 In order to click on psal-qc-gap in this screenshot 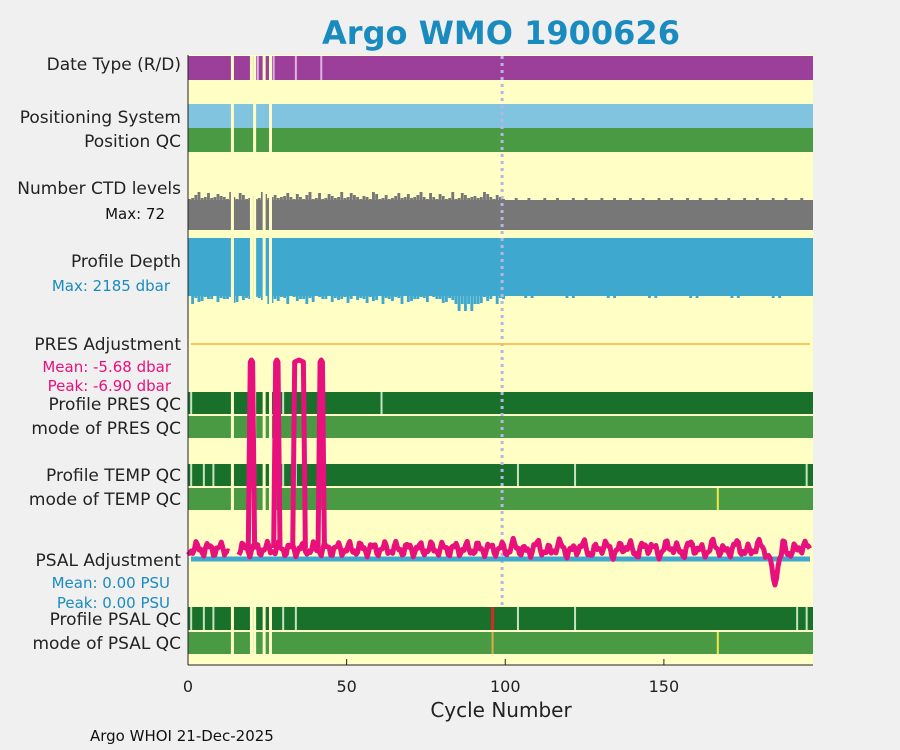, I will do `click(270, 630)`.